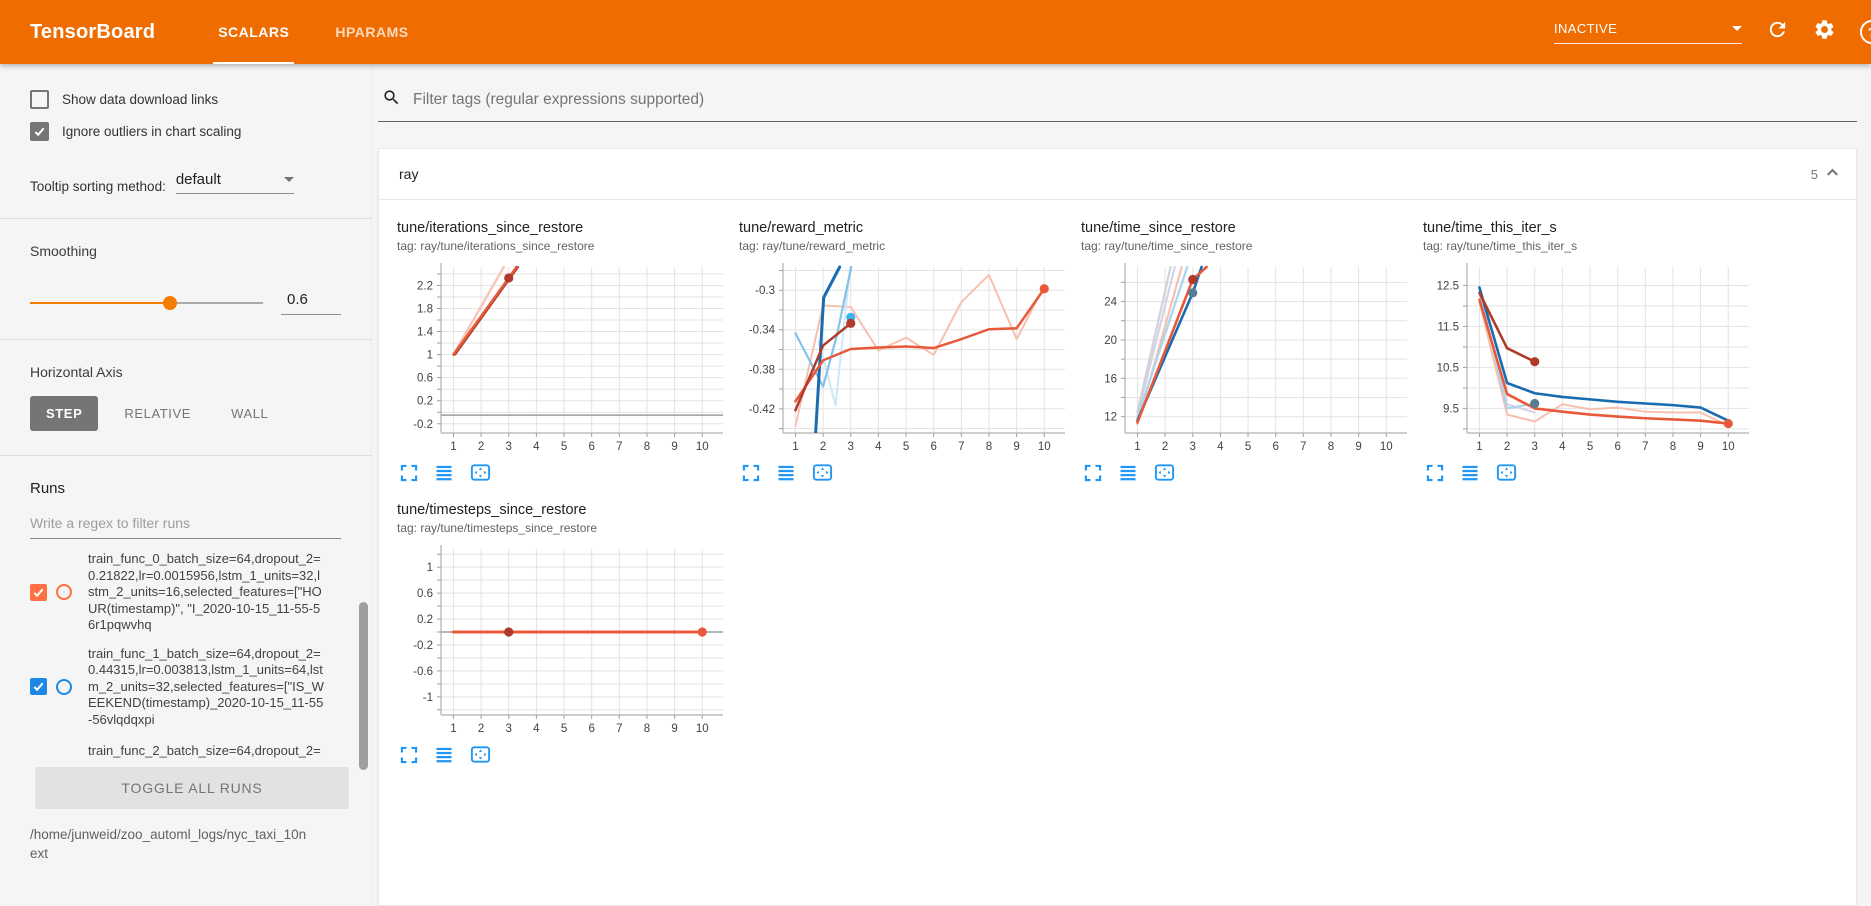  What do you see at coordinates (200, 751) in the screenshot?
I see `run-row: train_func_2_batch_size=64,dropout_2=` at bounding box center [200, 751].